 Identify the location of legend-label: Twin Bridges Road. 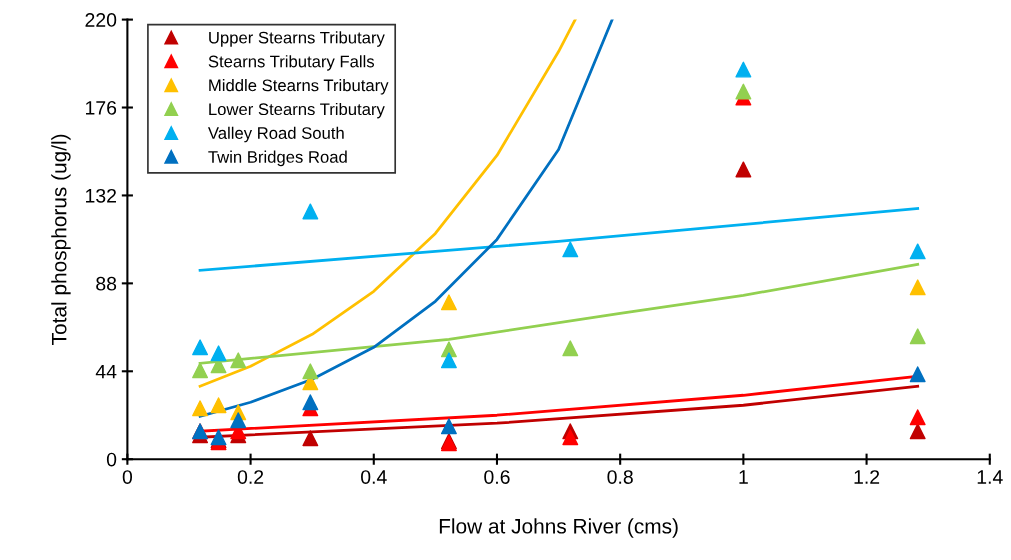
(277, 158).